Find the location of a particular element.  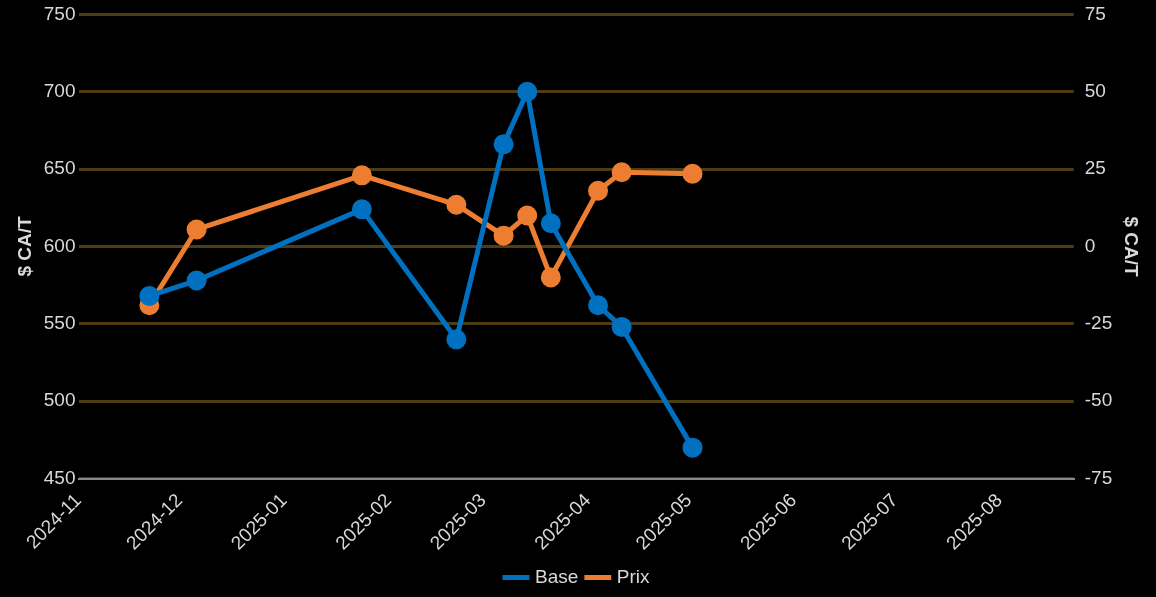

y-tick-label: 450 is located at coordinates (59, 477).